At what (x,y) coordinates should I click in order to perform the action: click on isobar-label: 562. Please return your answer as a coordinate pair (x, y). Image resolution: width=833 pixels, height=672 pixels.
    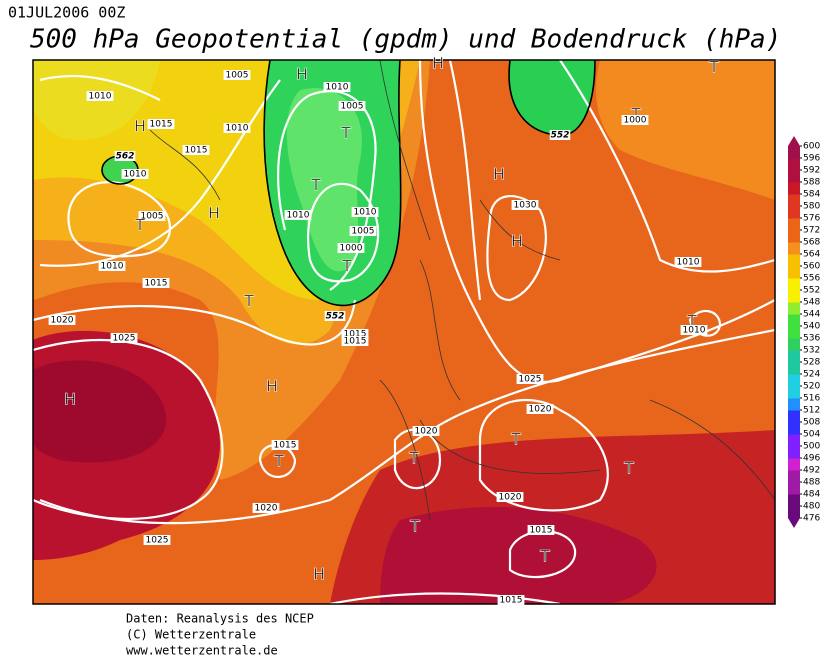
    Looking at the image, I should click on (125, 157).